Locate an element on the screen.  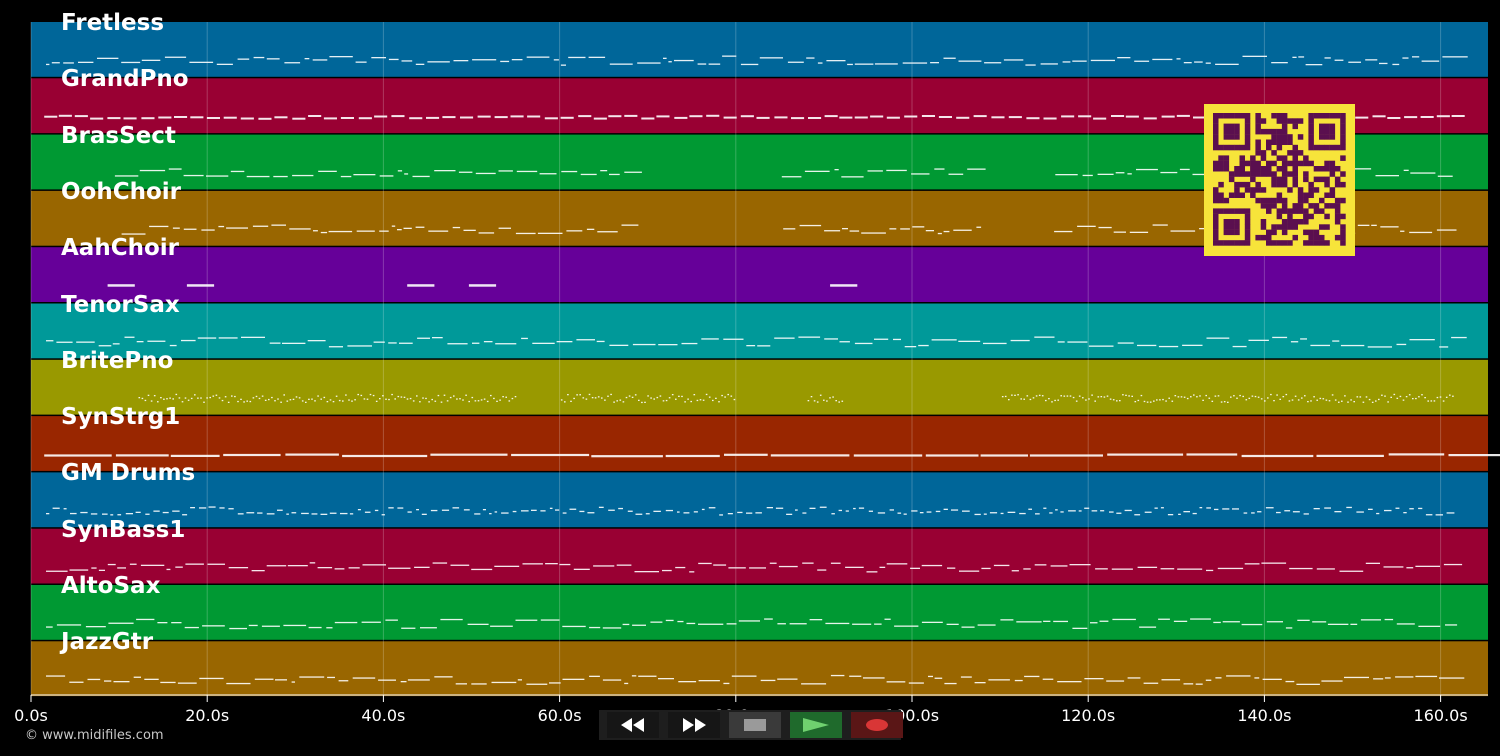
fast-forward-button is located at coordinates (694, 725).